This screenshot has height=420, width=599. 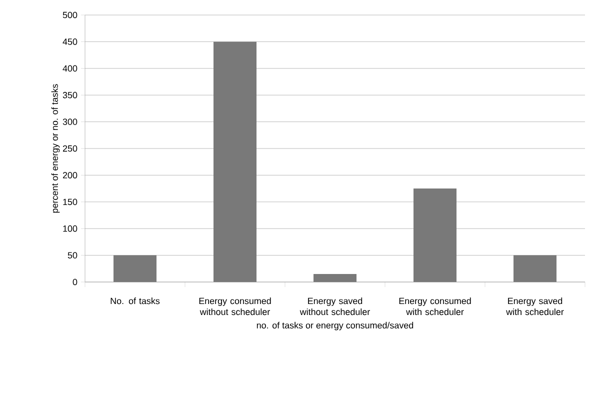 What do you see at coordinates (535, 307) in the screenshot?
I see `x-tick-label: Energy saved with scheduler` at bounding box center [535, 307].